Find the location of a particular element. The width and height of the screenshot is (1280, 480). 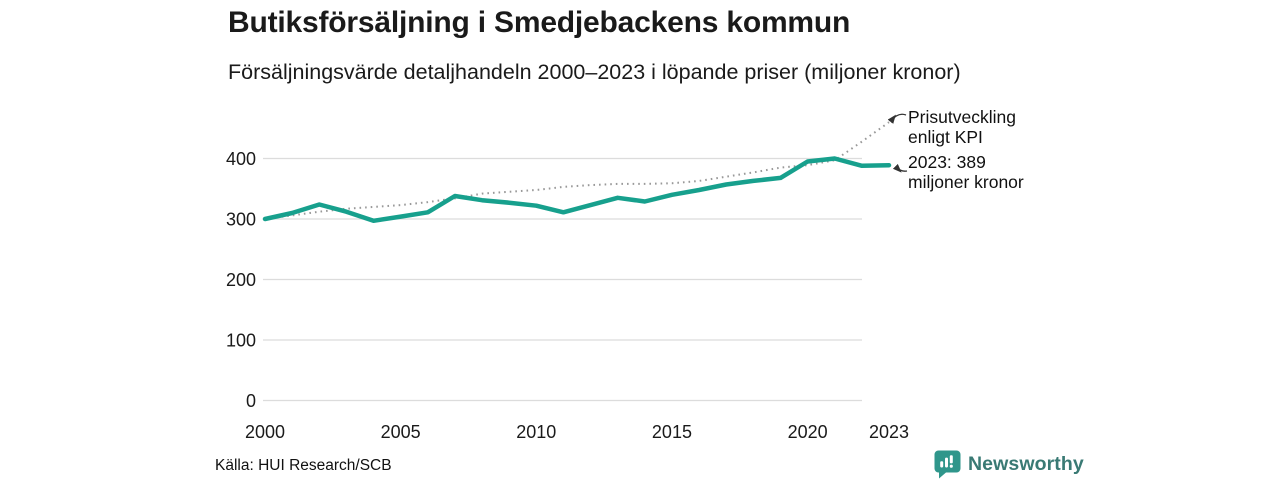

x-tick-2015: 2015 is located at coordinates (672, 432).